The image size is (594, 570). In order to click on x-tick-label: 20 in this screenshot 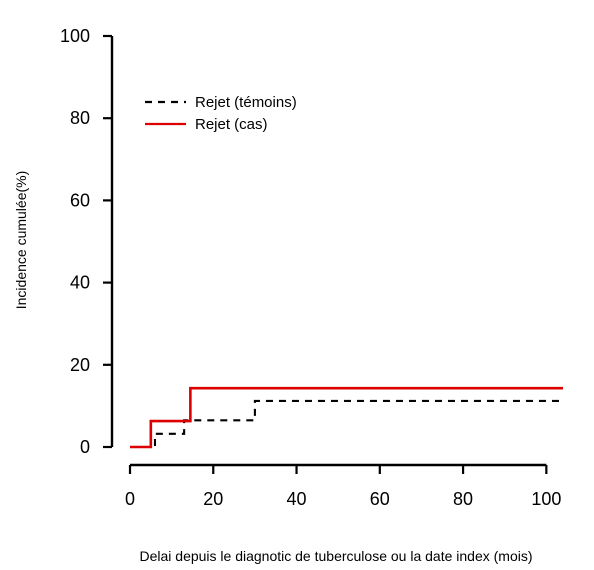, I will do `click(213, 499)`.